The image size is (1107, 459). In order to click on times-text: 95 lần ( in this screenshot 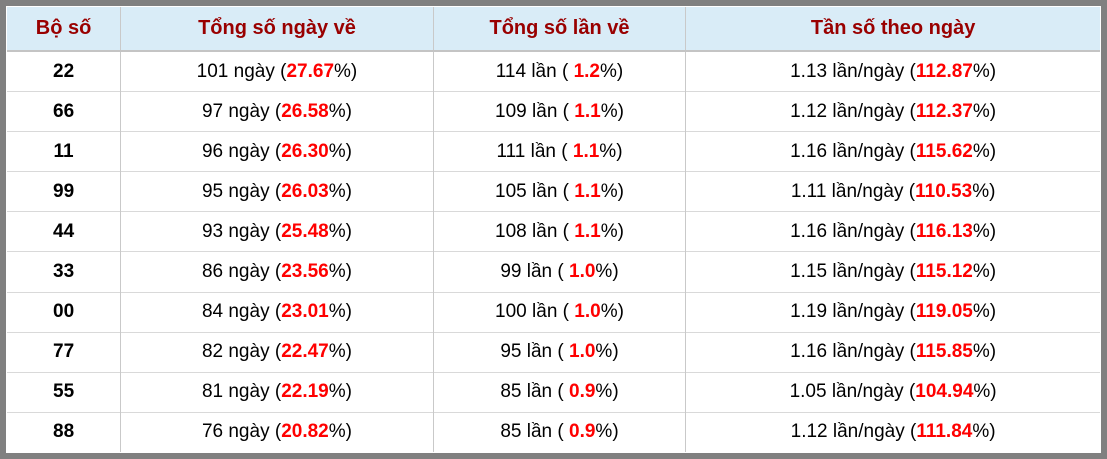, I will do `click(534, 352)`.